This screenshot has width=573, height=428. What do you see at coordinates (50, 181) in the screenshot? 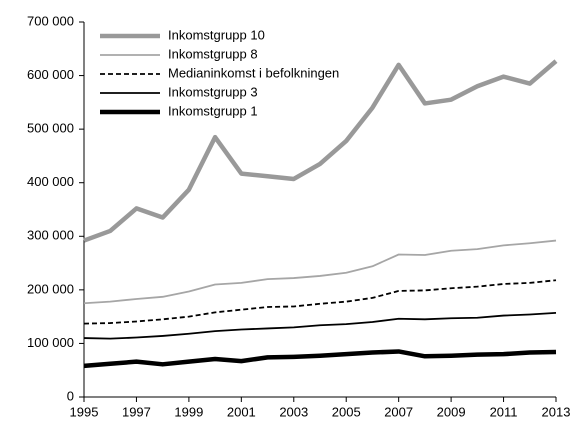
I see `y-tick-label: 400 000` at bounding box center [50, 181].